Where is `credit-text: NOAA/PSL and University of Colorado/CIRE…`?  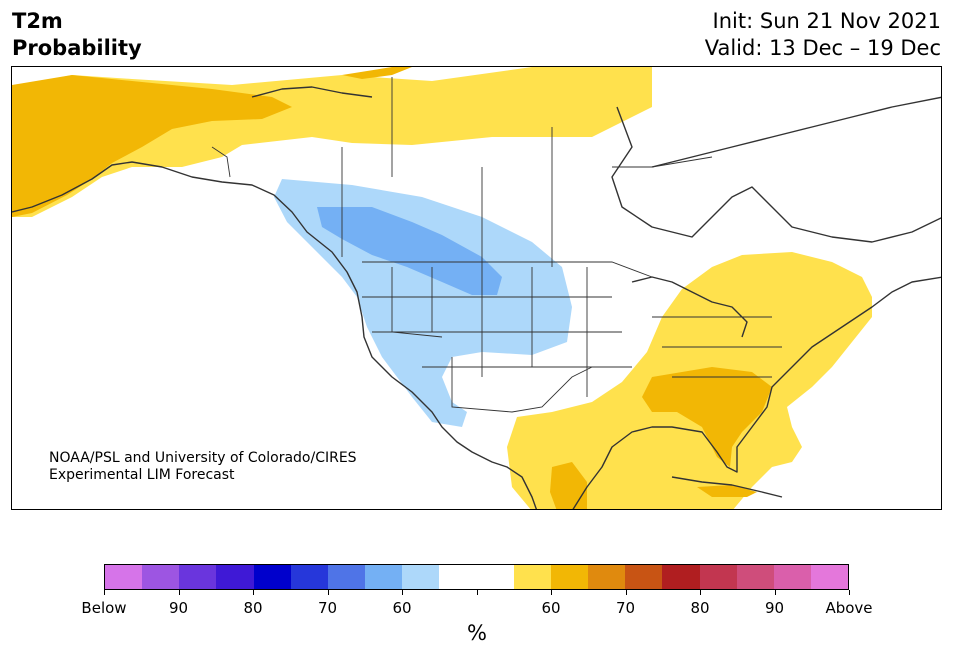 credit-text: NOAA/PSL and University of Colorado/CIRE… is located at coordinates (203, 467).